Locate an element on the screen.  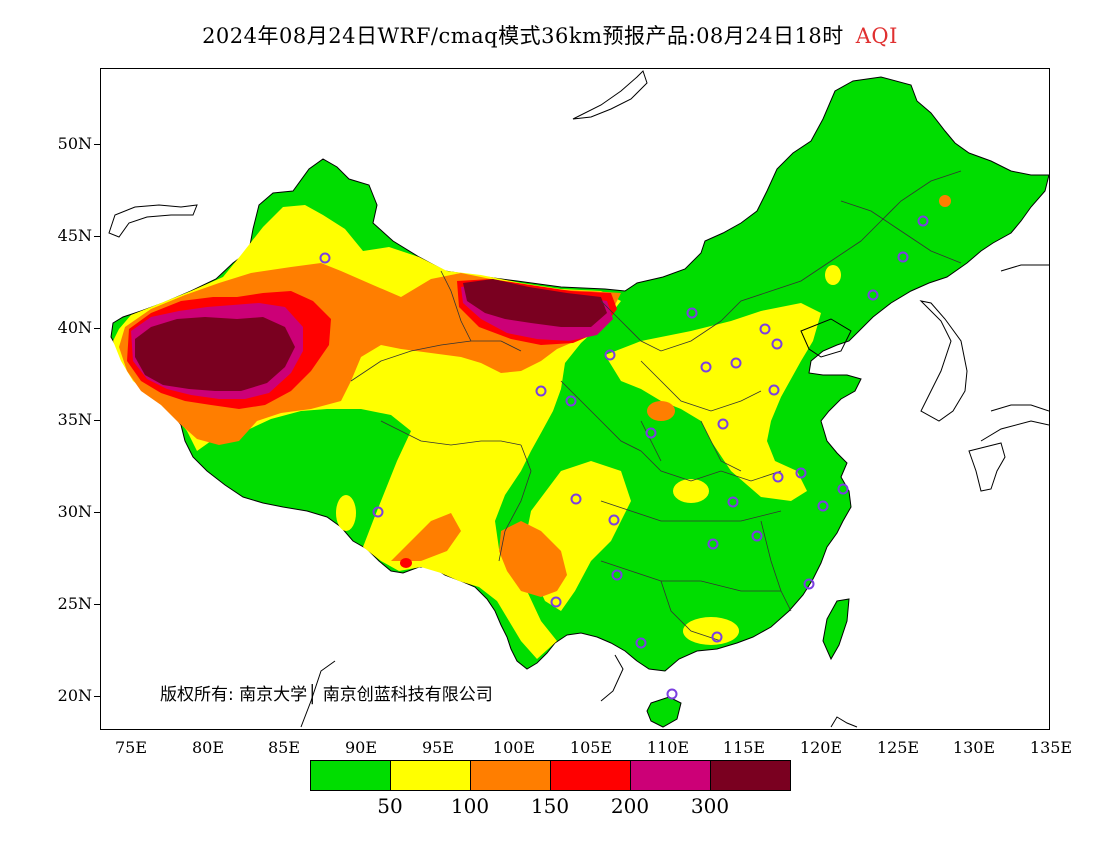
aqi-zone-moderate-guangdong is located at coordinates (711, 631).